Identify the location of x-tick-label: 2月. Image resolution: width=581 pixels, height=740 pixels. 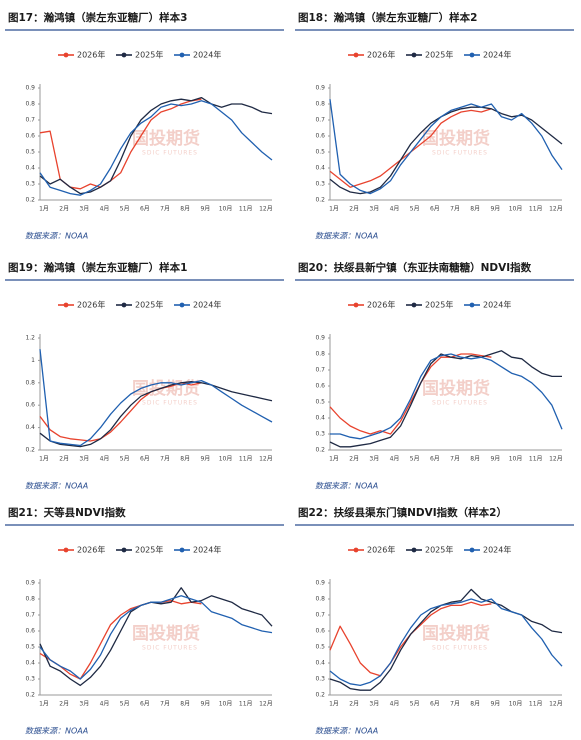
(354, 459).